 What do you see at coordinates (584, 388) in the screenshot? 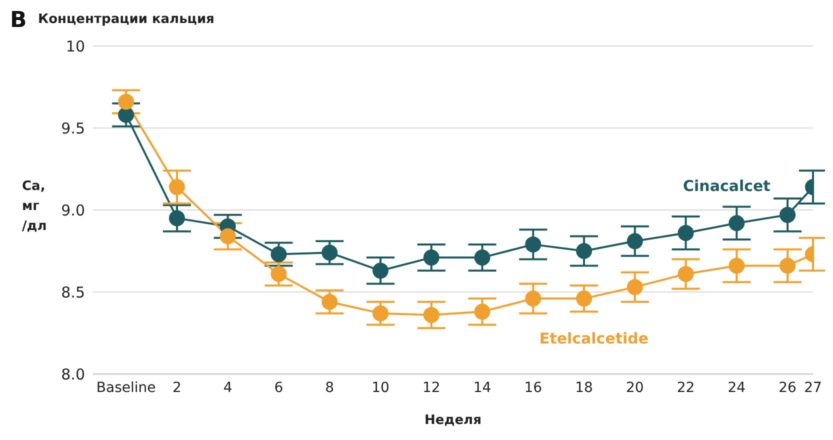
I see `x-tick-label: 18` at bounding box center [584, 388].